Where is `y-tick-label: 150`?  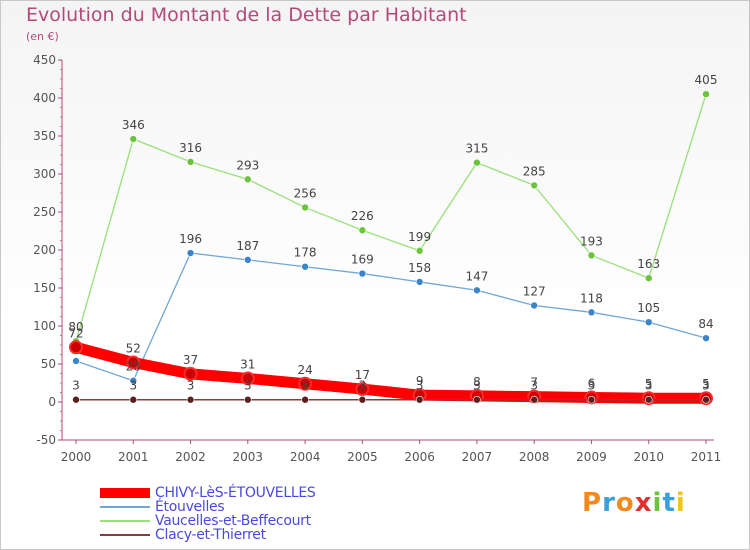
y-tick-label: 150 is located at coordinates (44, 288).